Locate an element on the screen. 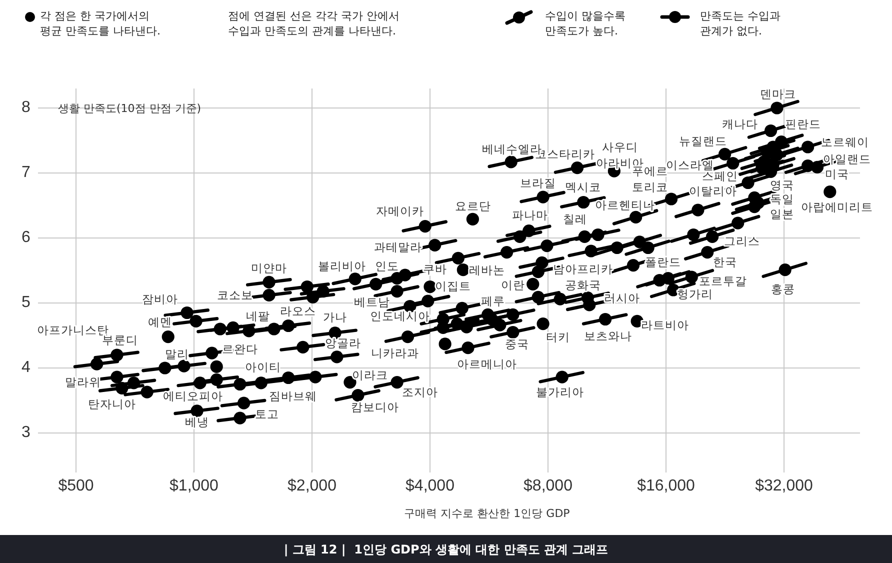 The width and height of the screenshot is (892, 563). annotation: 탄자니아 is located at coordinates (112, 404).